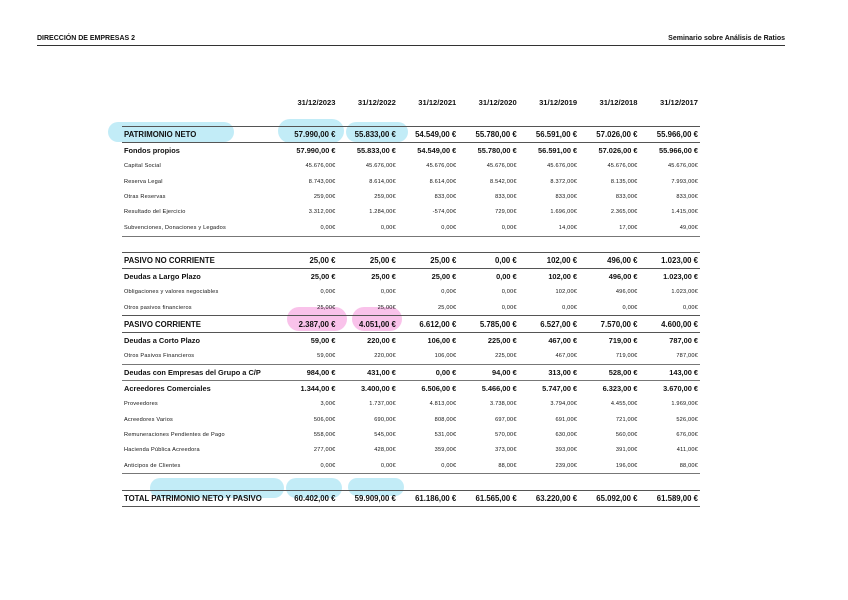  Describe the element at coordinates (145, 197) in the screenshot. I see `row-label: Otras Reservas` at that location.